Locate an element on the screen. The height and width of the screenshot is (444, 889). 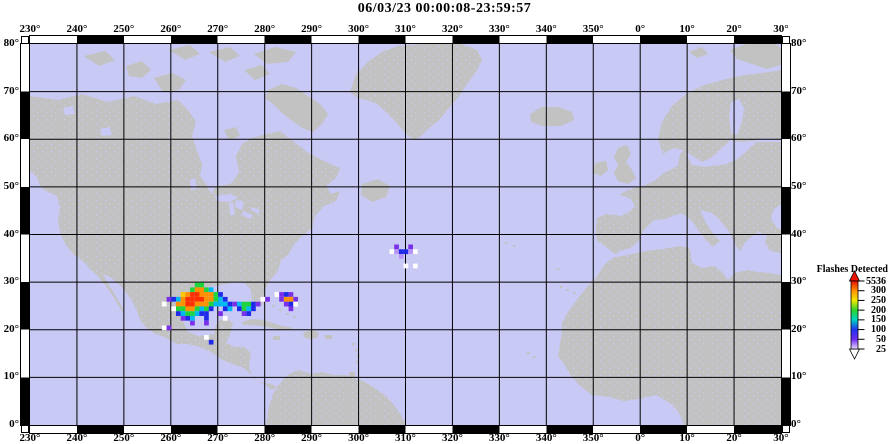
lon-tick-label-top: 290° is located at coordinates (312, 29).